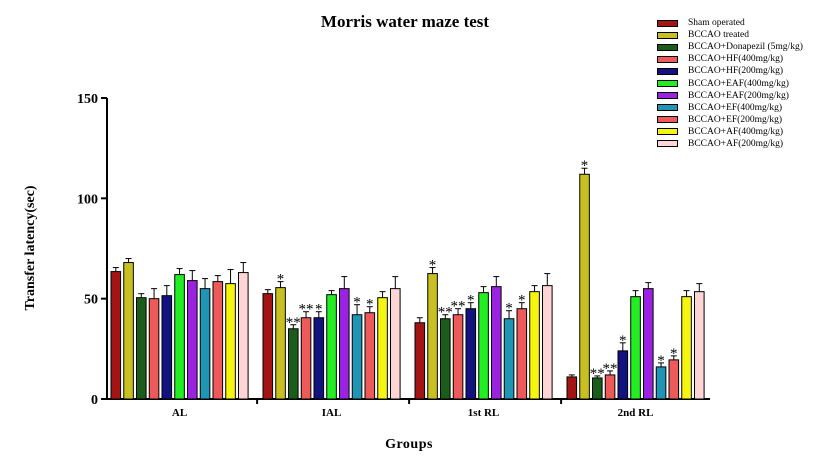 The image size is (834, 459). Describe the element at coordinates (483, 413) in the screenshot. I see `x-tick-label: 1st RL` at that location.